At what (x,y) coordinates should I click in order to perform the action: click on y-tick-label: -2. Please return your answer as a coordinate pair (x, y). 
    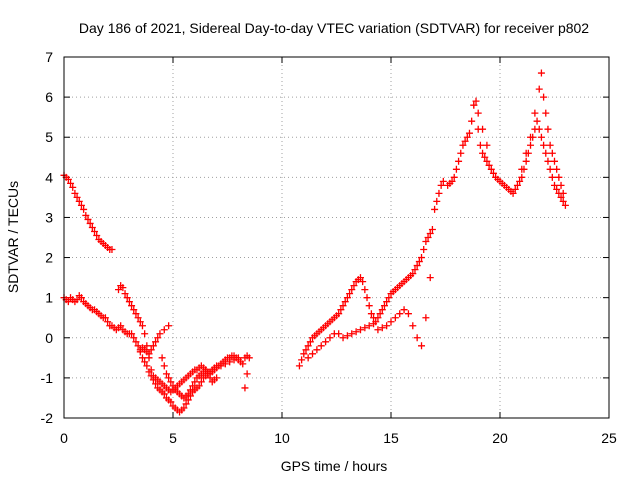
    Looking at the image, I should click on (47, 418).